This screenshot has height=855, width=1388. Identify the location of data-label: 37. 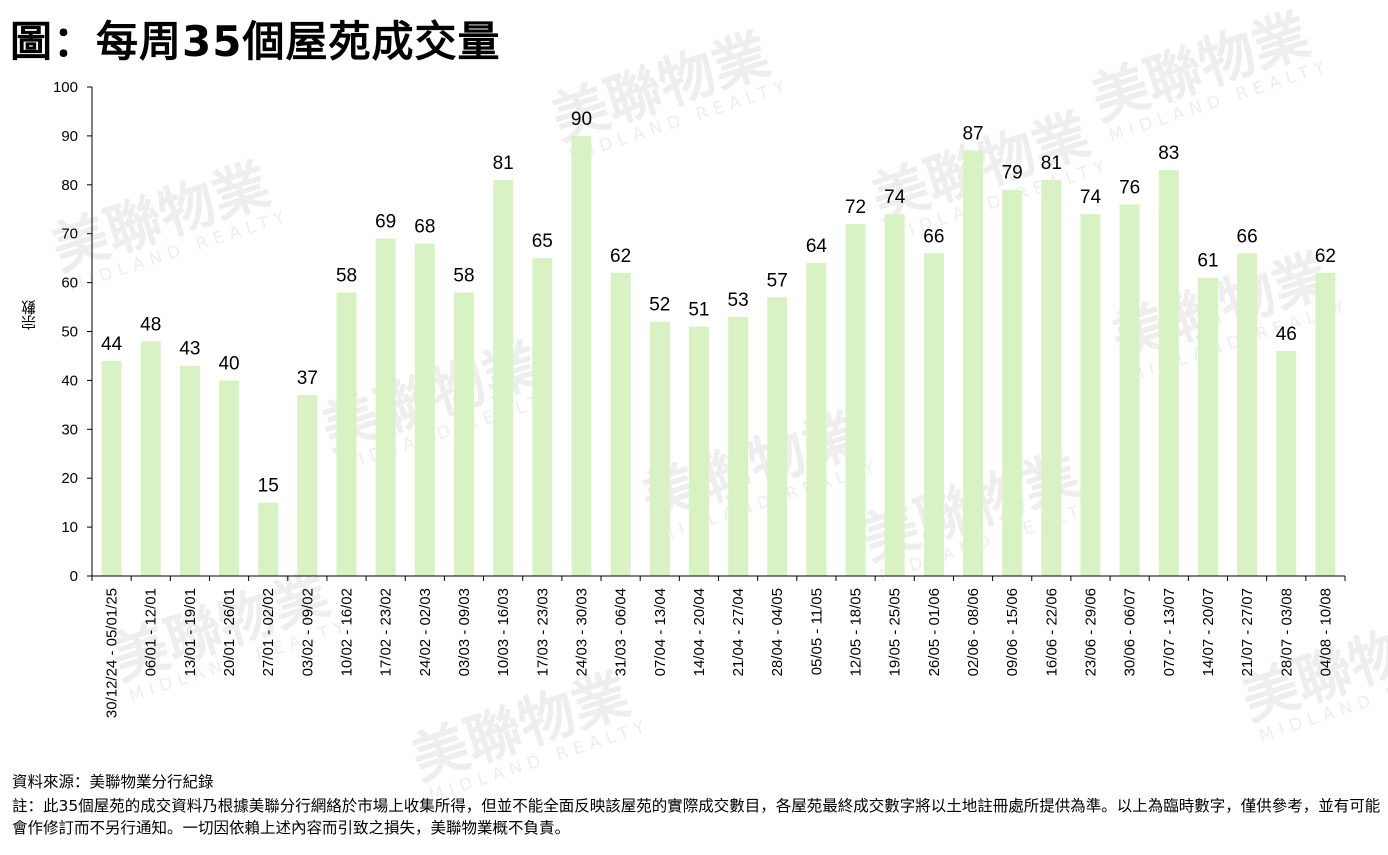
(307, 378).